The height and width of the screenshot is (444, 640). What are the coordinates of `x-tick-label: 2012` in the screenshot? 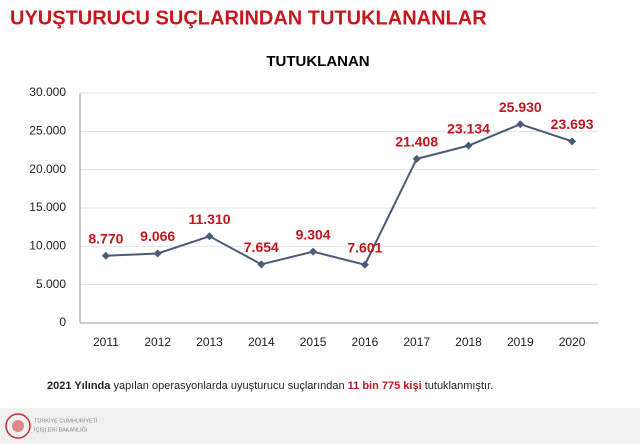 It's located at (157, 342).